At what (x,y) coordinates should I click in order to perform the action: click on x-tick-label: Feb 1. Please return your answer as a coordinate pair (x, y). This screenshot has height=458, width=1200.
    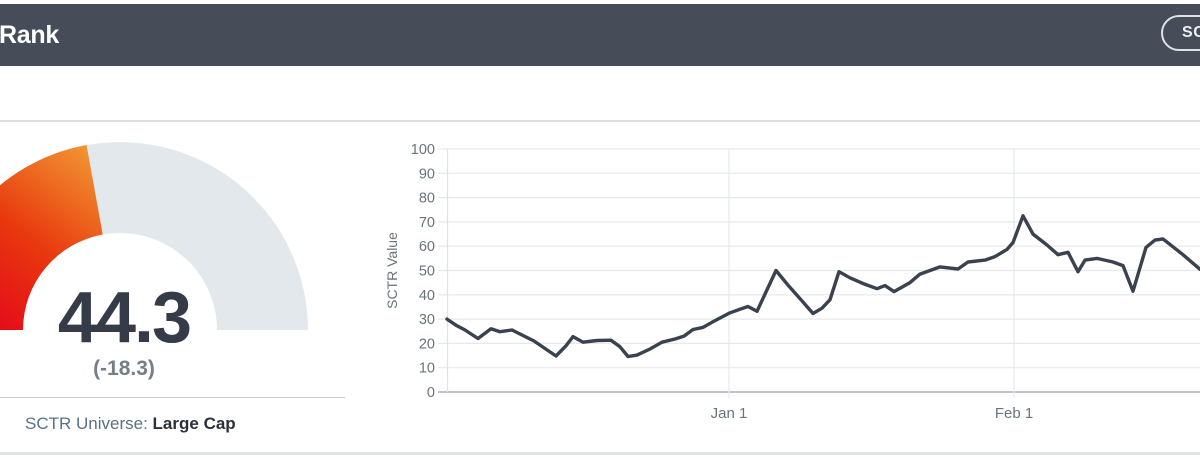
    Looking at the image, I should click on (1014, 413).